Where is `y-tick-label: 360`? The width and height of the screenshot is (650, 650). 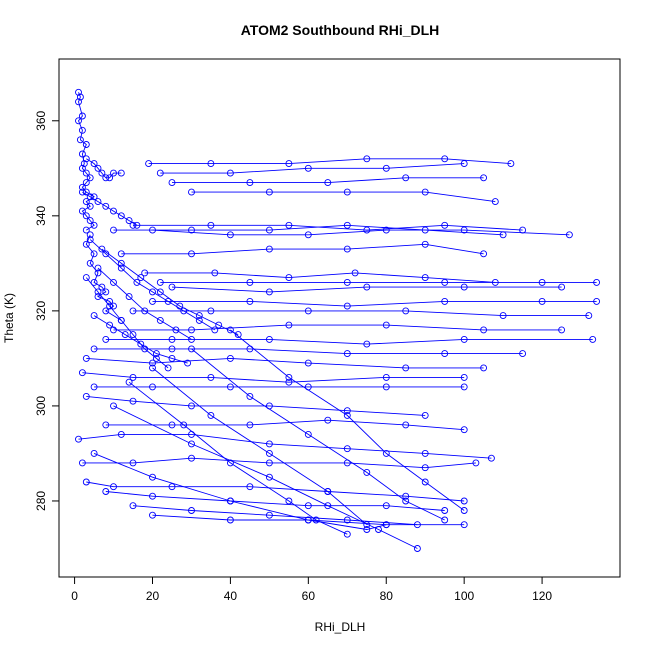
y-tick-label: 360 is located at coordinates (41, 120).